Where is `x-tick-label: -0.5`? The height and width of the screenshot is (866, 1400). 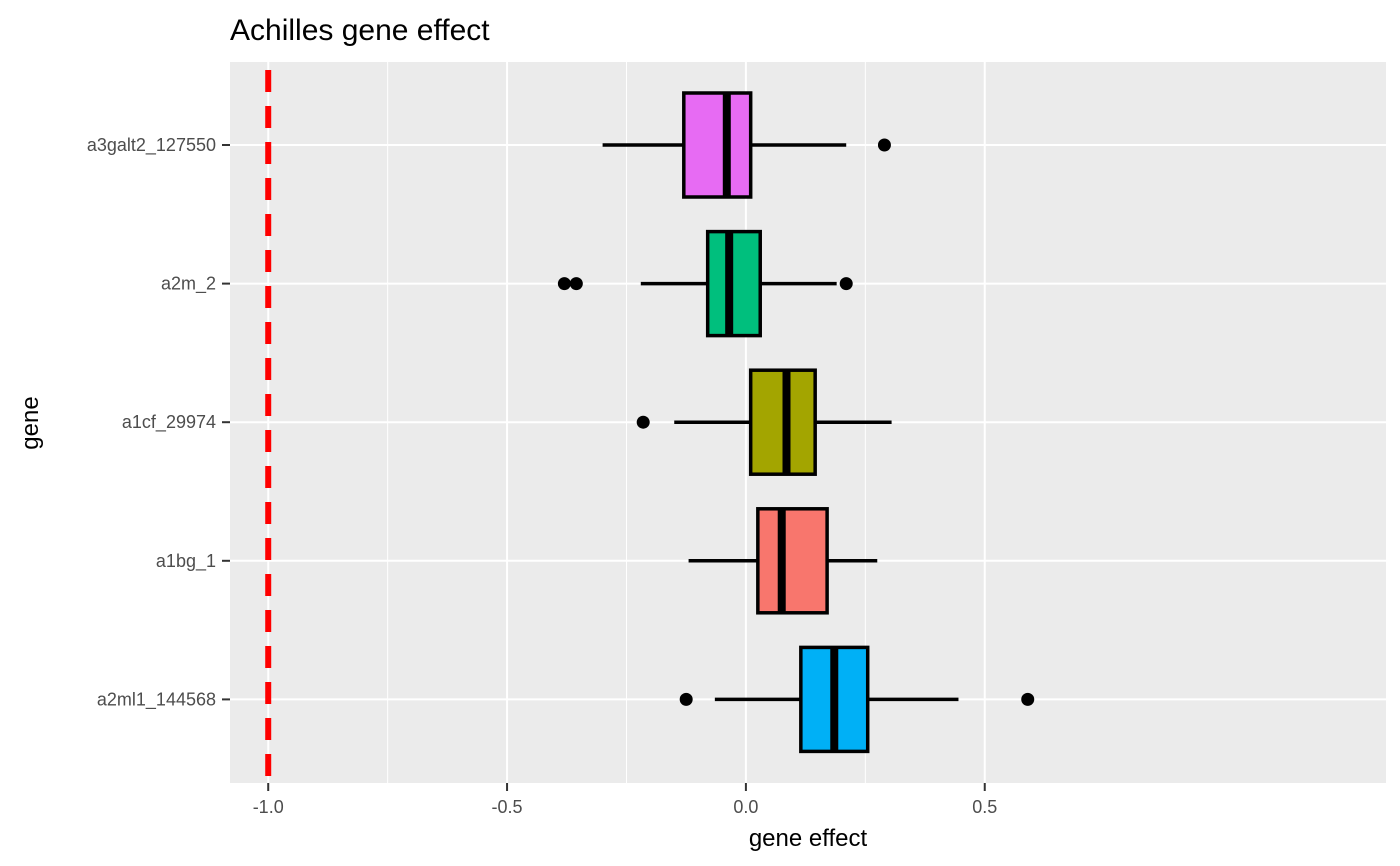 x-tick-label: -0.5 is located at coordinates (507, 807).